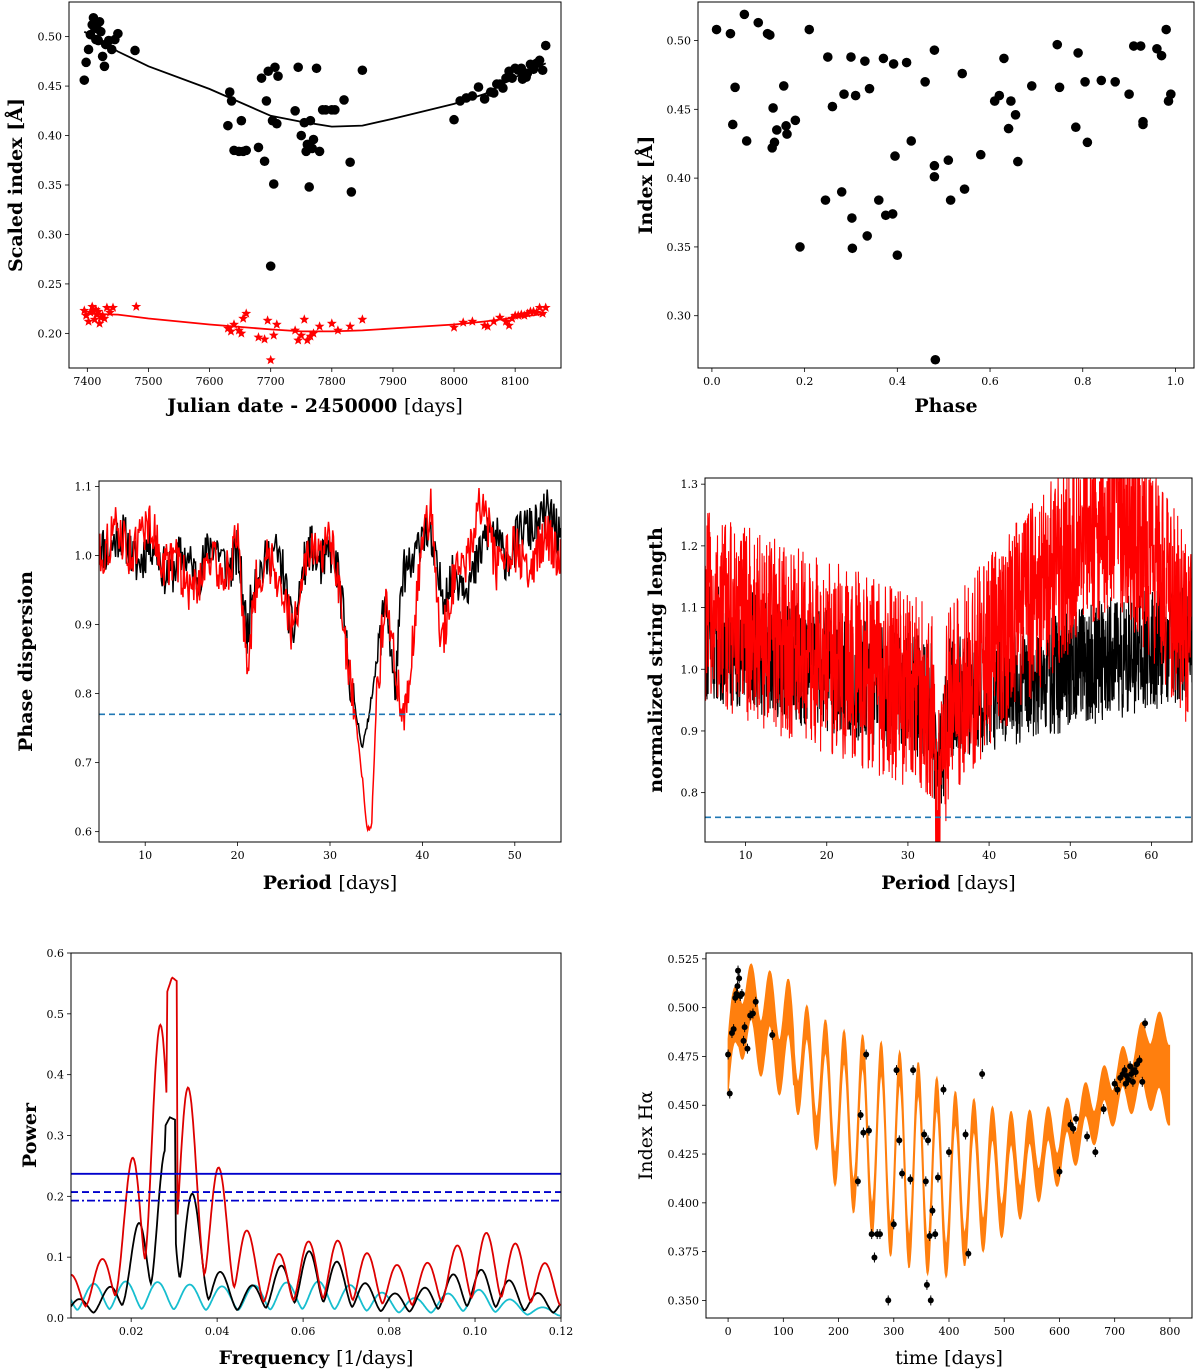 Image resolution: width=1200 pixels, height=1372 pixels. I want to click on x-tick-label: 0.08, so click(389, 1331).